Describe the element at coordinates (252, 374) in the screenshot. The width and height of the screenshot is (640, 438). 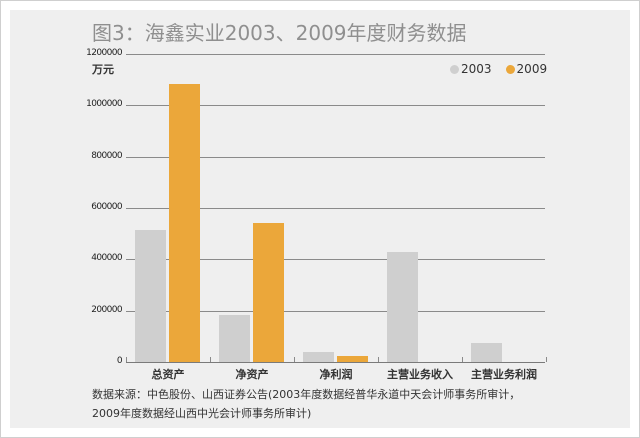
I see `x-axis-label: 净资产` at that location.